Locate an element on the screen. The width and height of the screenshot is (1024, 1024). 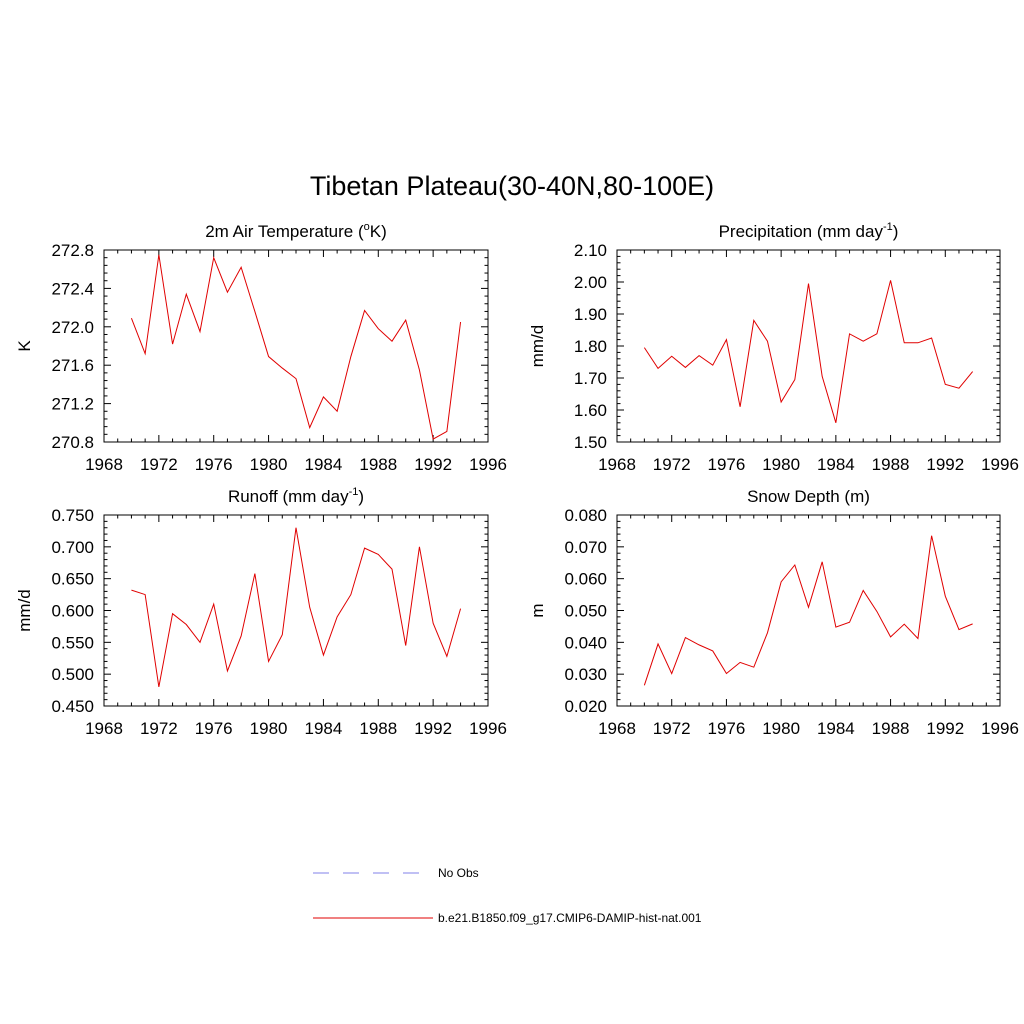
y-tick-label: 272.4 is located at coordinates (72, 288).